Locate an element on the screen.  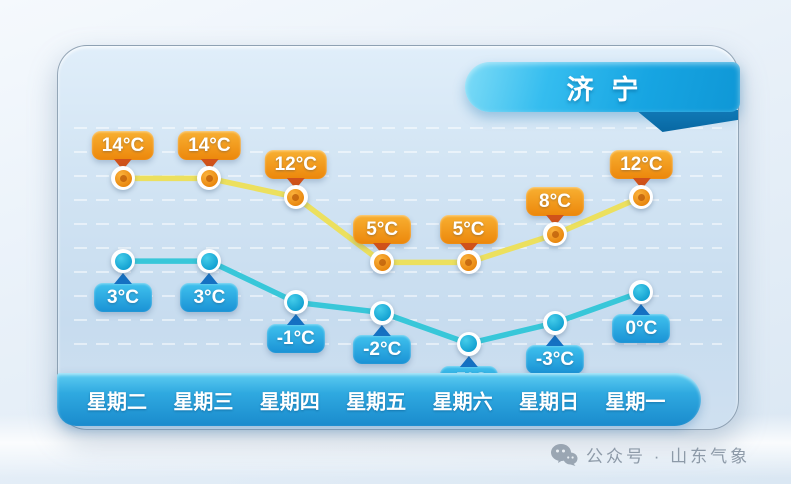
watermark-text: 公众号 · 山东气象 is located at coordinates (668, 456).